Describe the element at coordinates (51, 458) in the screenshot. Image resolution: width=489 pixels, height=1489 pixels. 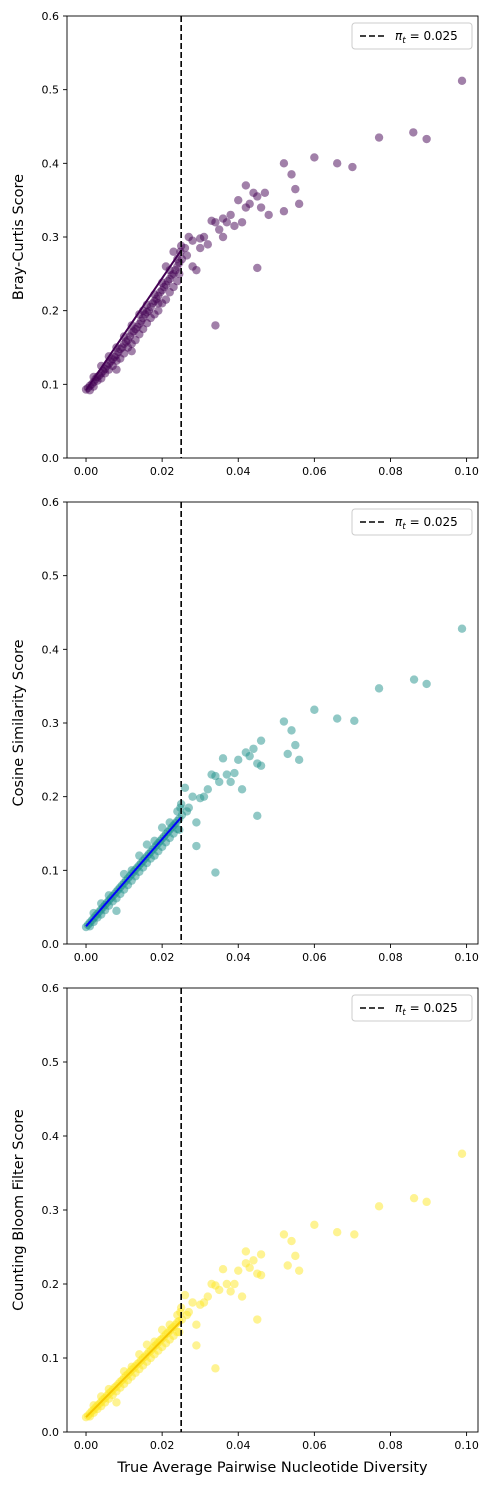
I see `y-tick-label: 0.0` at that location.